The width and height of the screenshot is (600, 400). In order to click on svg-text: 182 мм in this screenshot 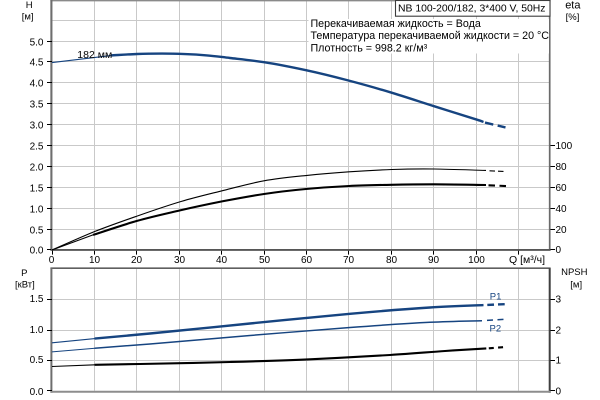, I will do `click(94, 55)`.